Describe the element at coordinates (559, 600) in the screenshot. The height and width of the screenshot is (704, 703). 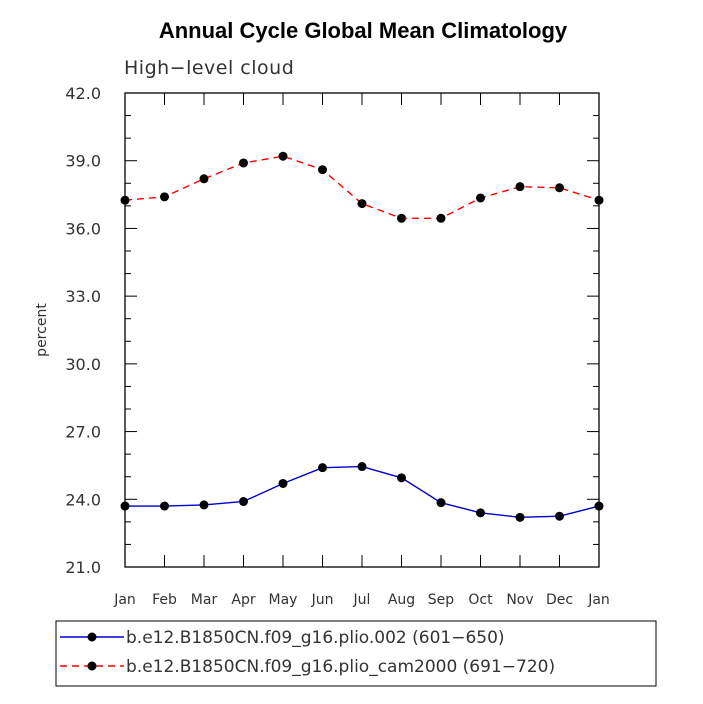
I see `x-tick-label: Dec` at that location.